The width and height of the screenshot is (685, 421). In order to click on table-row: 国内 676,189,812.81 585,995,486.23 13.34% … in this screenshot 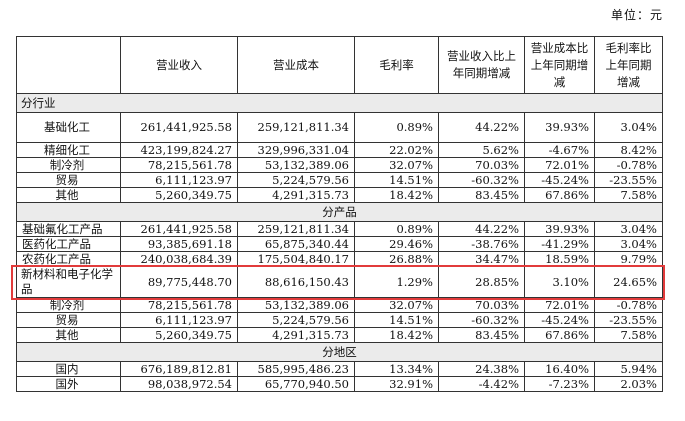, I will do `click(339, 369)`.